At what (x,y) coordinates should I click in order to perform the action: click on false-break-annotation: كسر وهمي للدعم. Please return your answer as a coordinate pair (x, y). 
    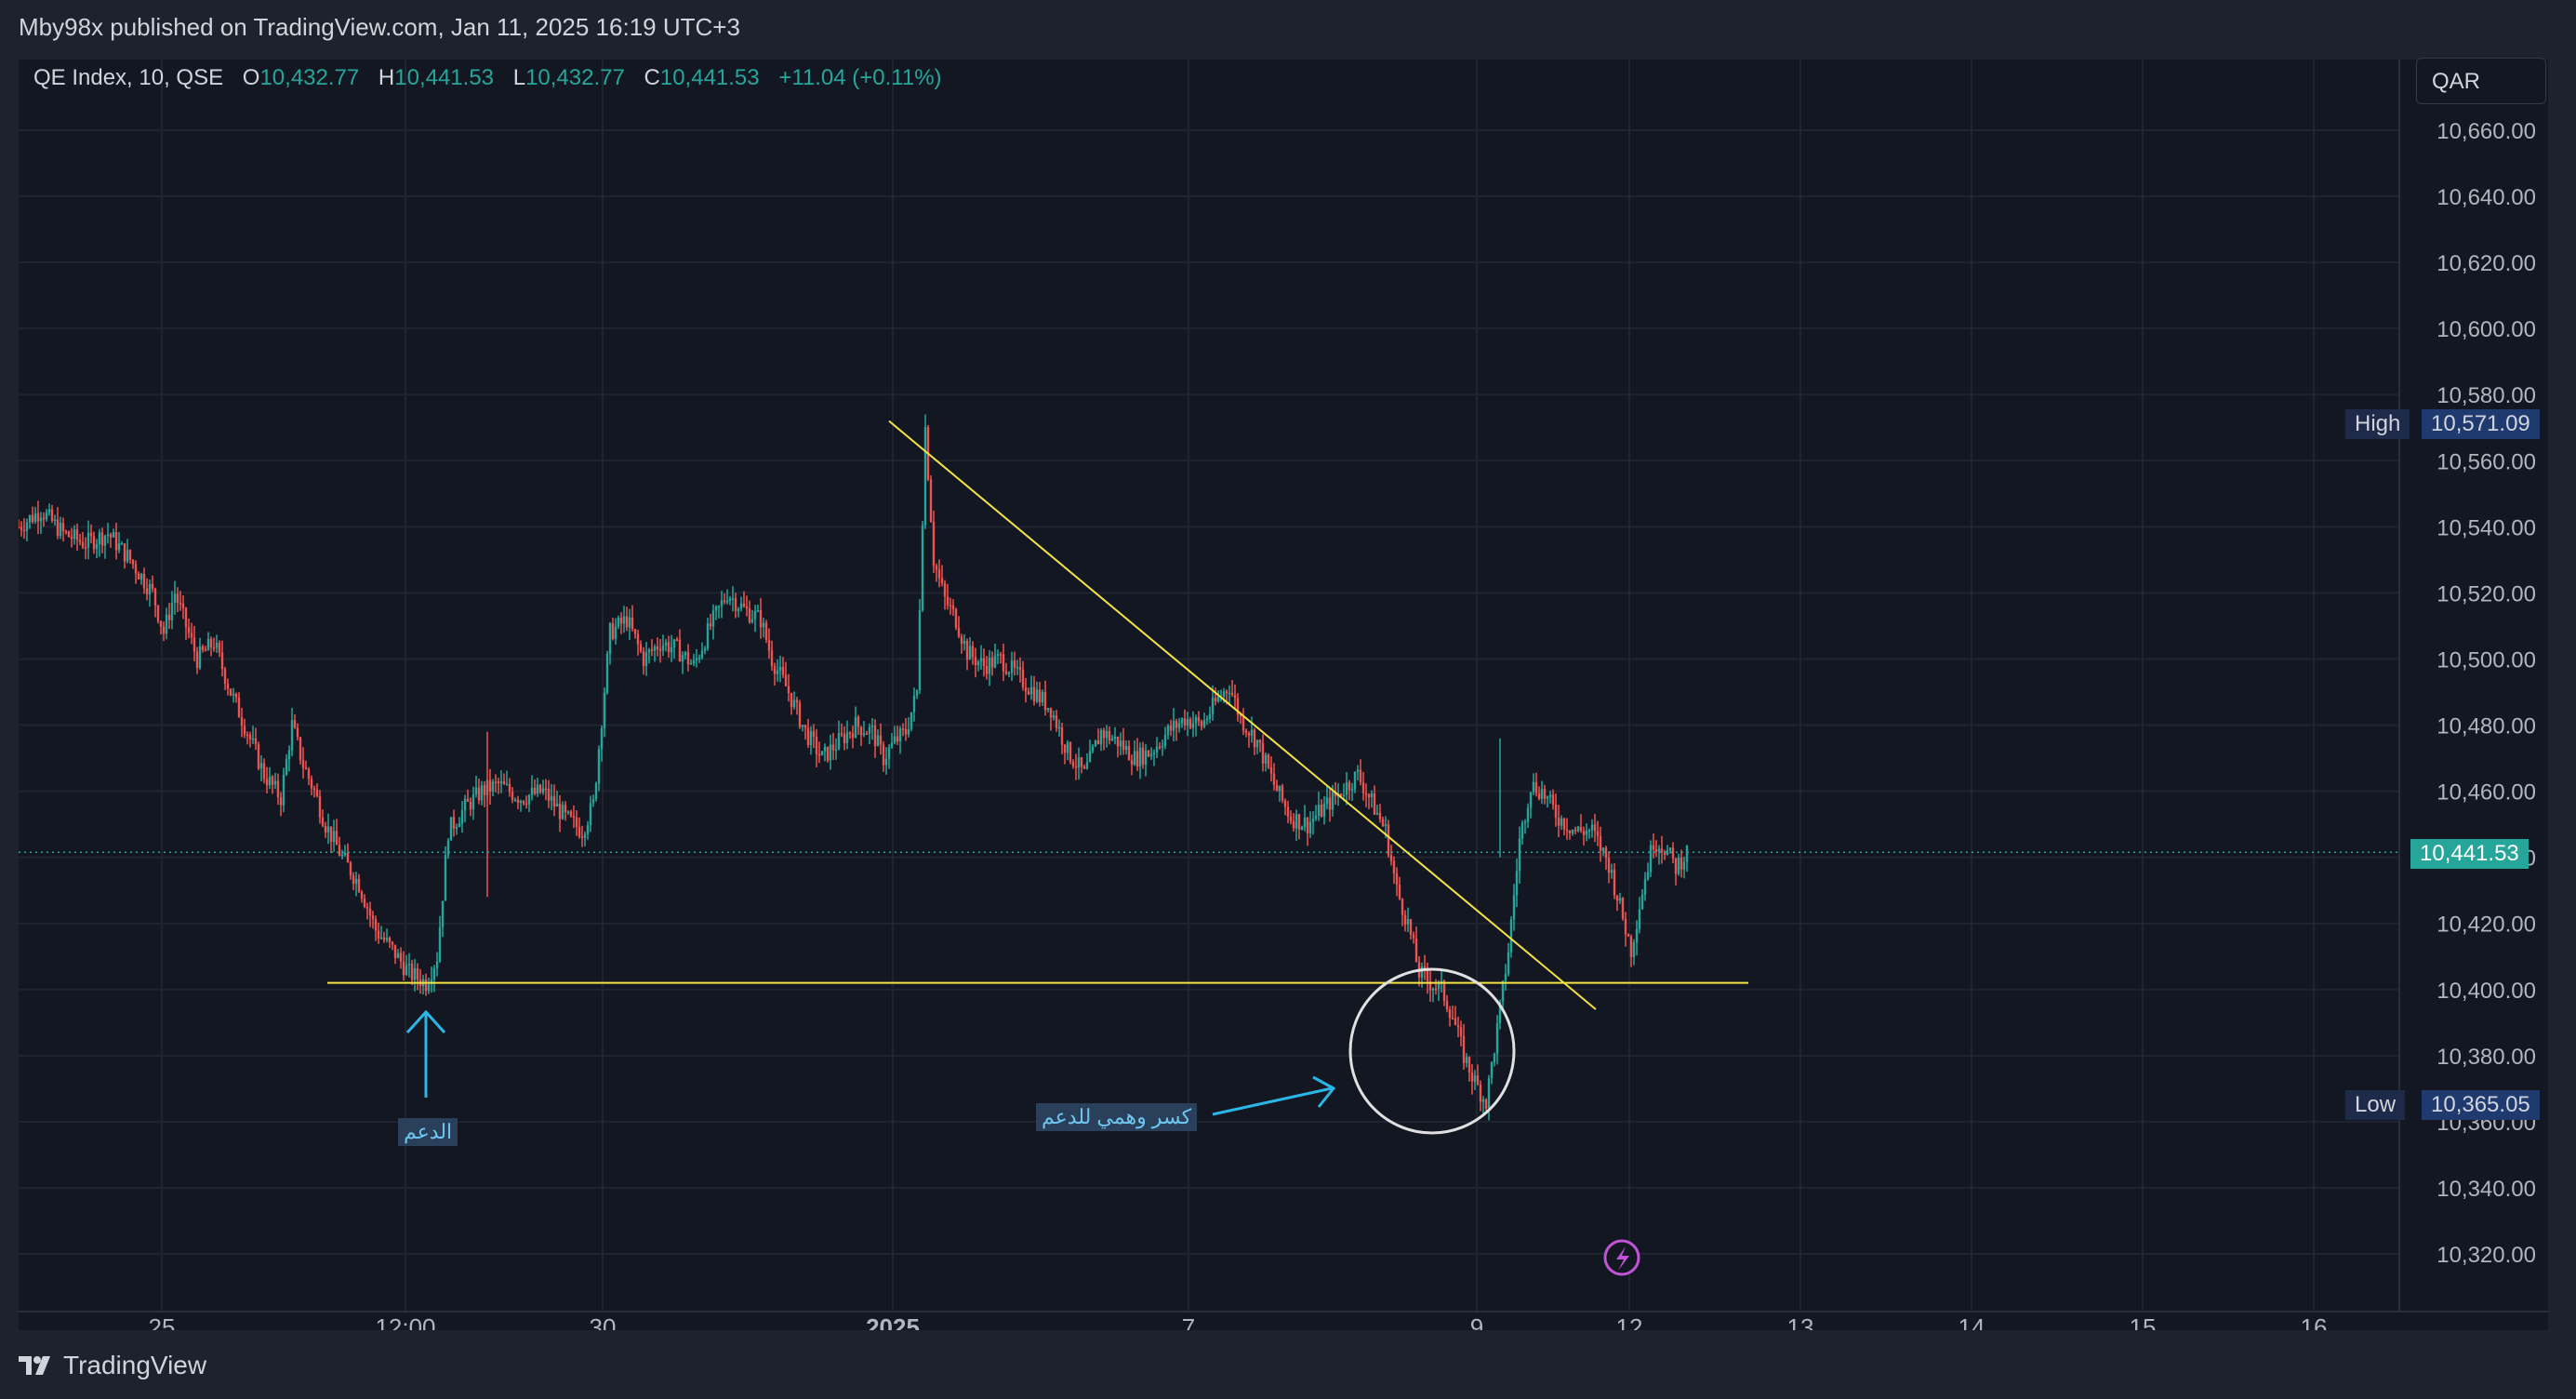
    Looking at the image, I should click on (1117, 1117).